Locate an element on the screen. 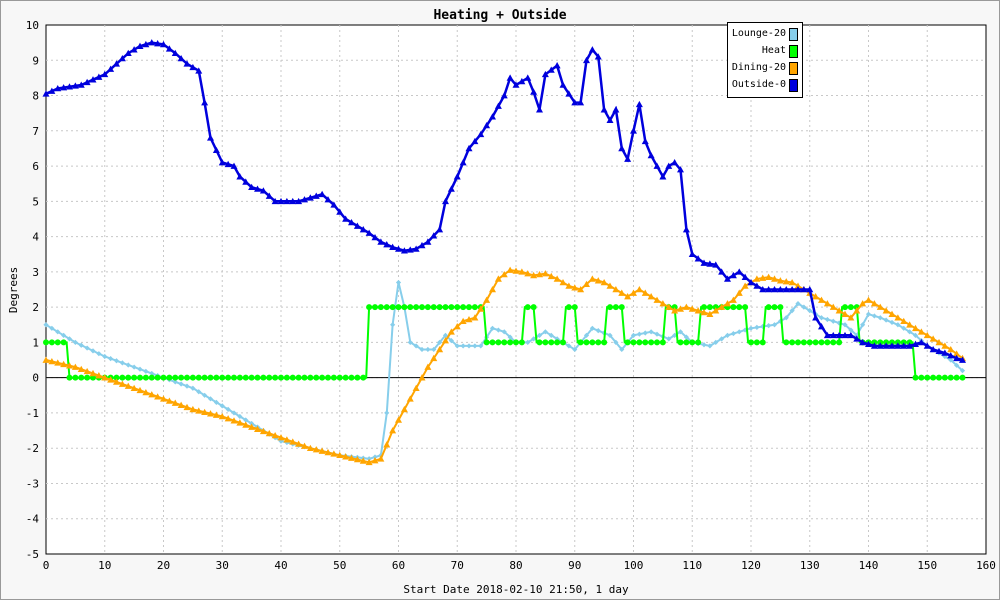  x-tick-label: 160 is located at coordinates (986, 565).